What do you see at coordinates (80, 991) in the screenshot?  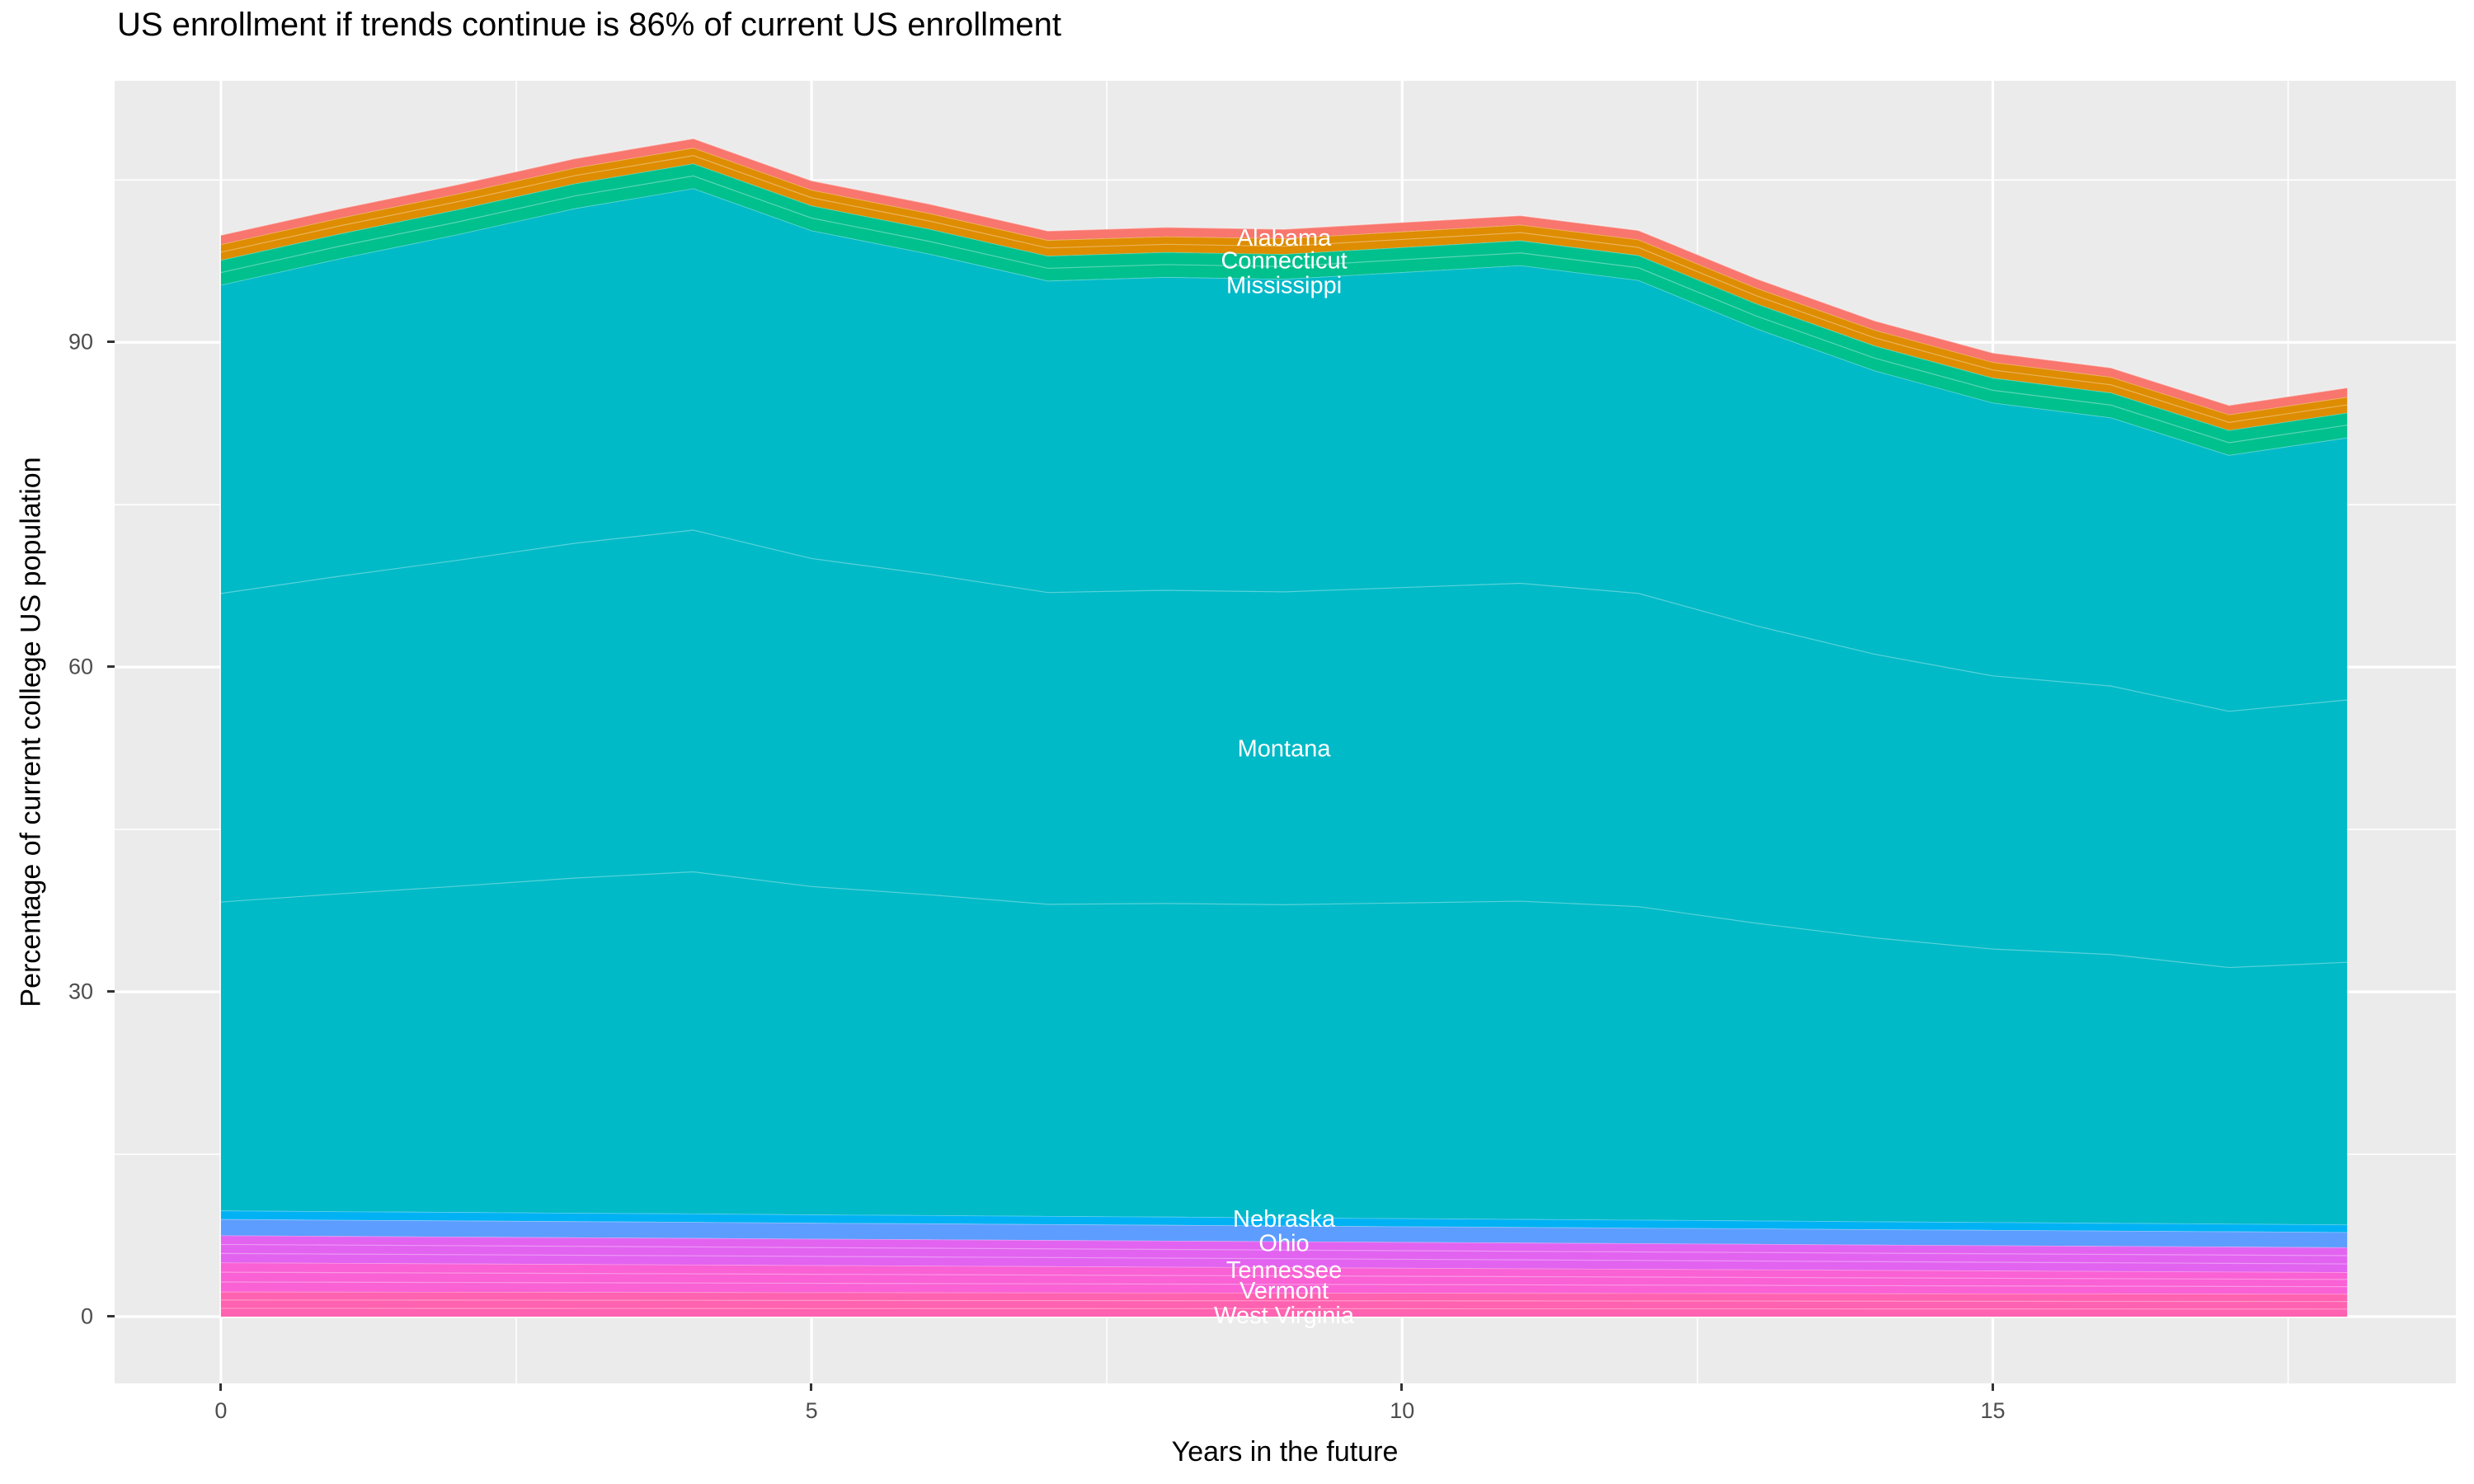 I see `y-tick-label: 30` at bounding box center [80, 991].